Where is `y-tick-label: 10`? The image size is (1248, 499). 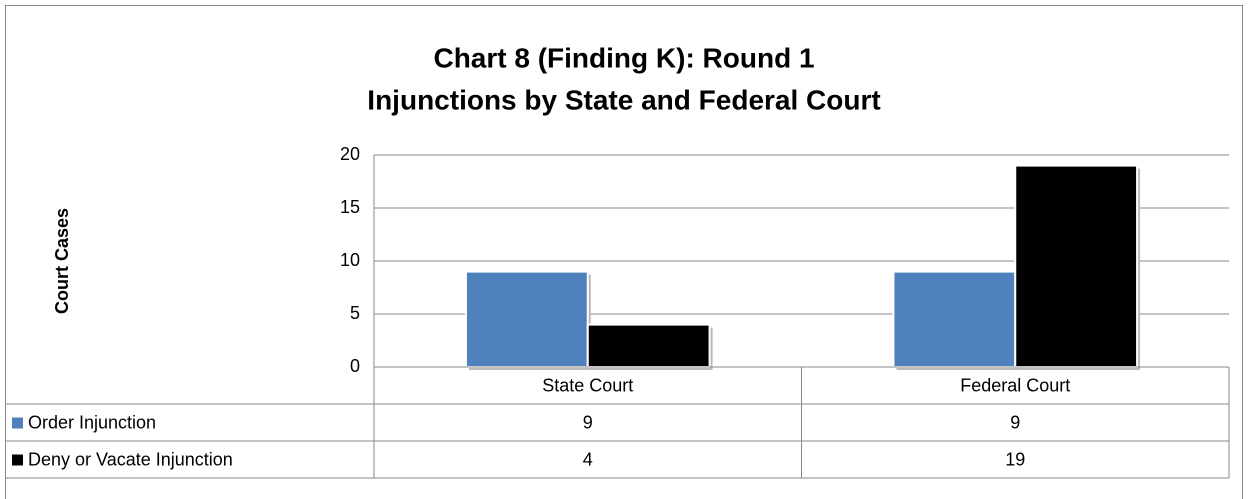 y-tick-label: 10 is located at coordinates (350, 260).